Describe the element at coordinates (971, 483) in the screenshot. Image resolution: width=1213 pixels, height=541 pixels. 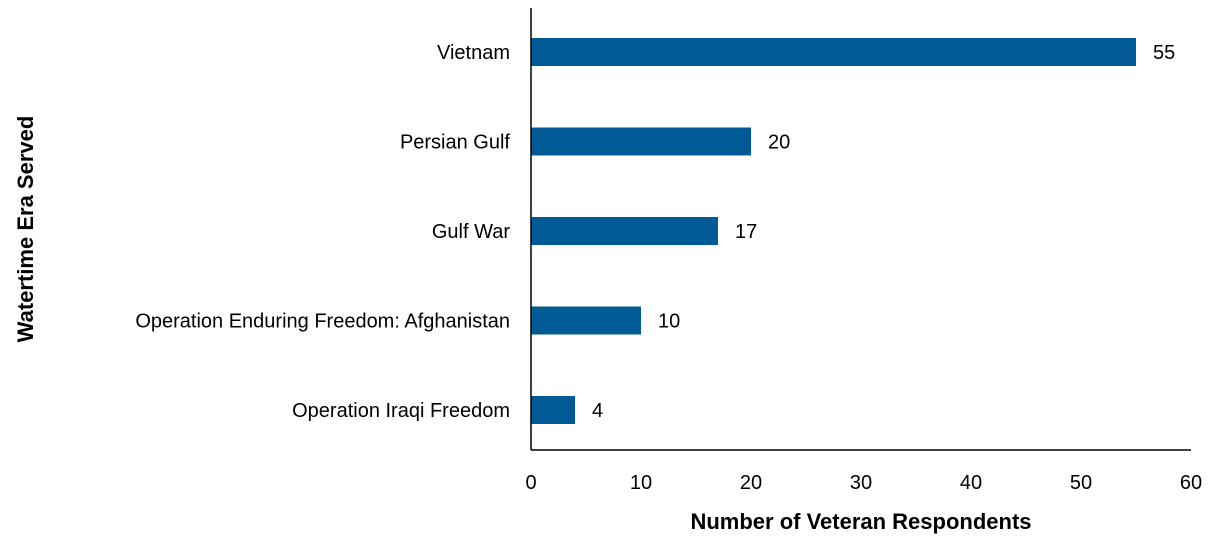
I see `x-tick-label: 40` at that location.